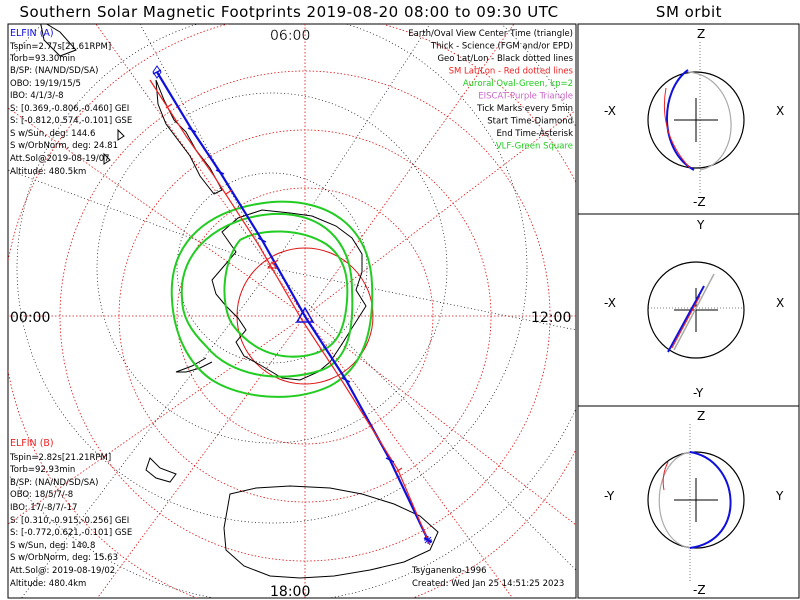 The image size is (800, 600). I want to click on probe-b-line-0: Tspin=2.82s[21.21RPM], so click(60, 458).